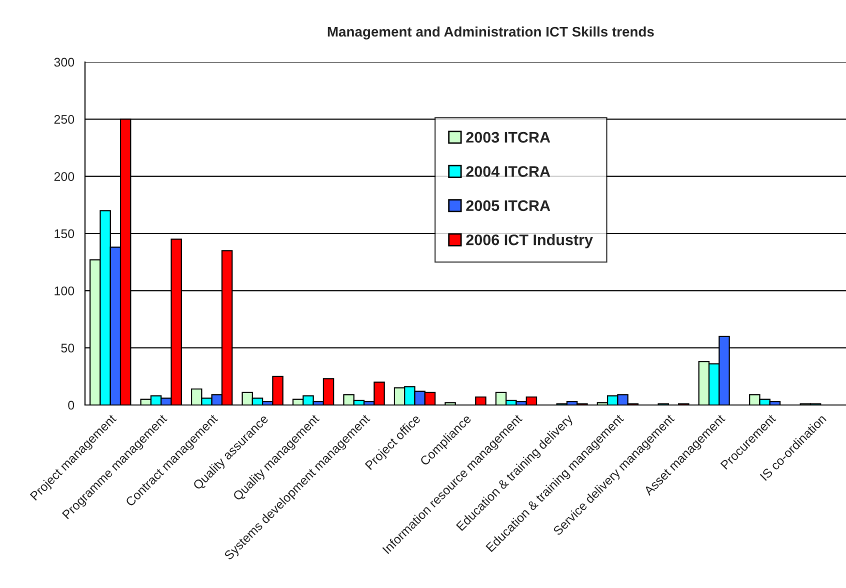  I want to click on y-tick-label: 300, so click(64, 62).